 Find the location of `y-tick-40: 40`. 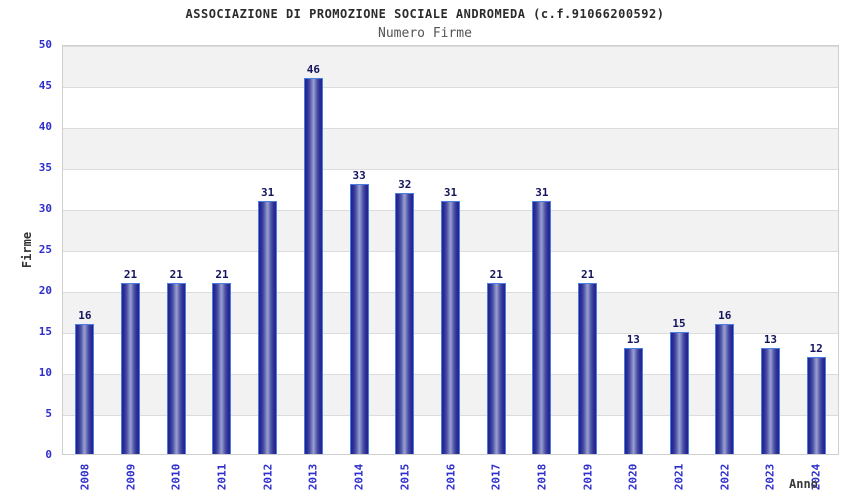

y-tick-40: 40 is located at coordinates (45, 126).